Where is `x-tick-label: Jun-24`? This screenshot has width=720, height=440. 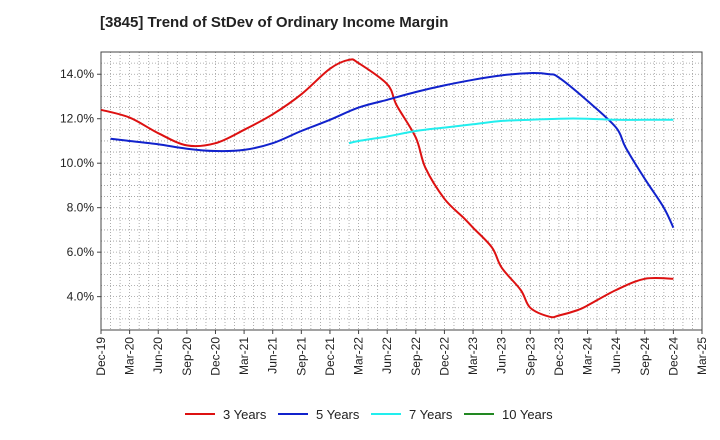 x-tick-label: Jun-24 is located at coordinates (616, 355).